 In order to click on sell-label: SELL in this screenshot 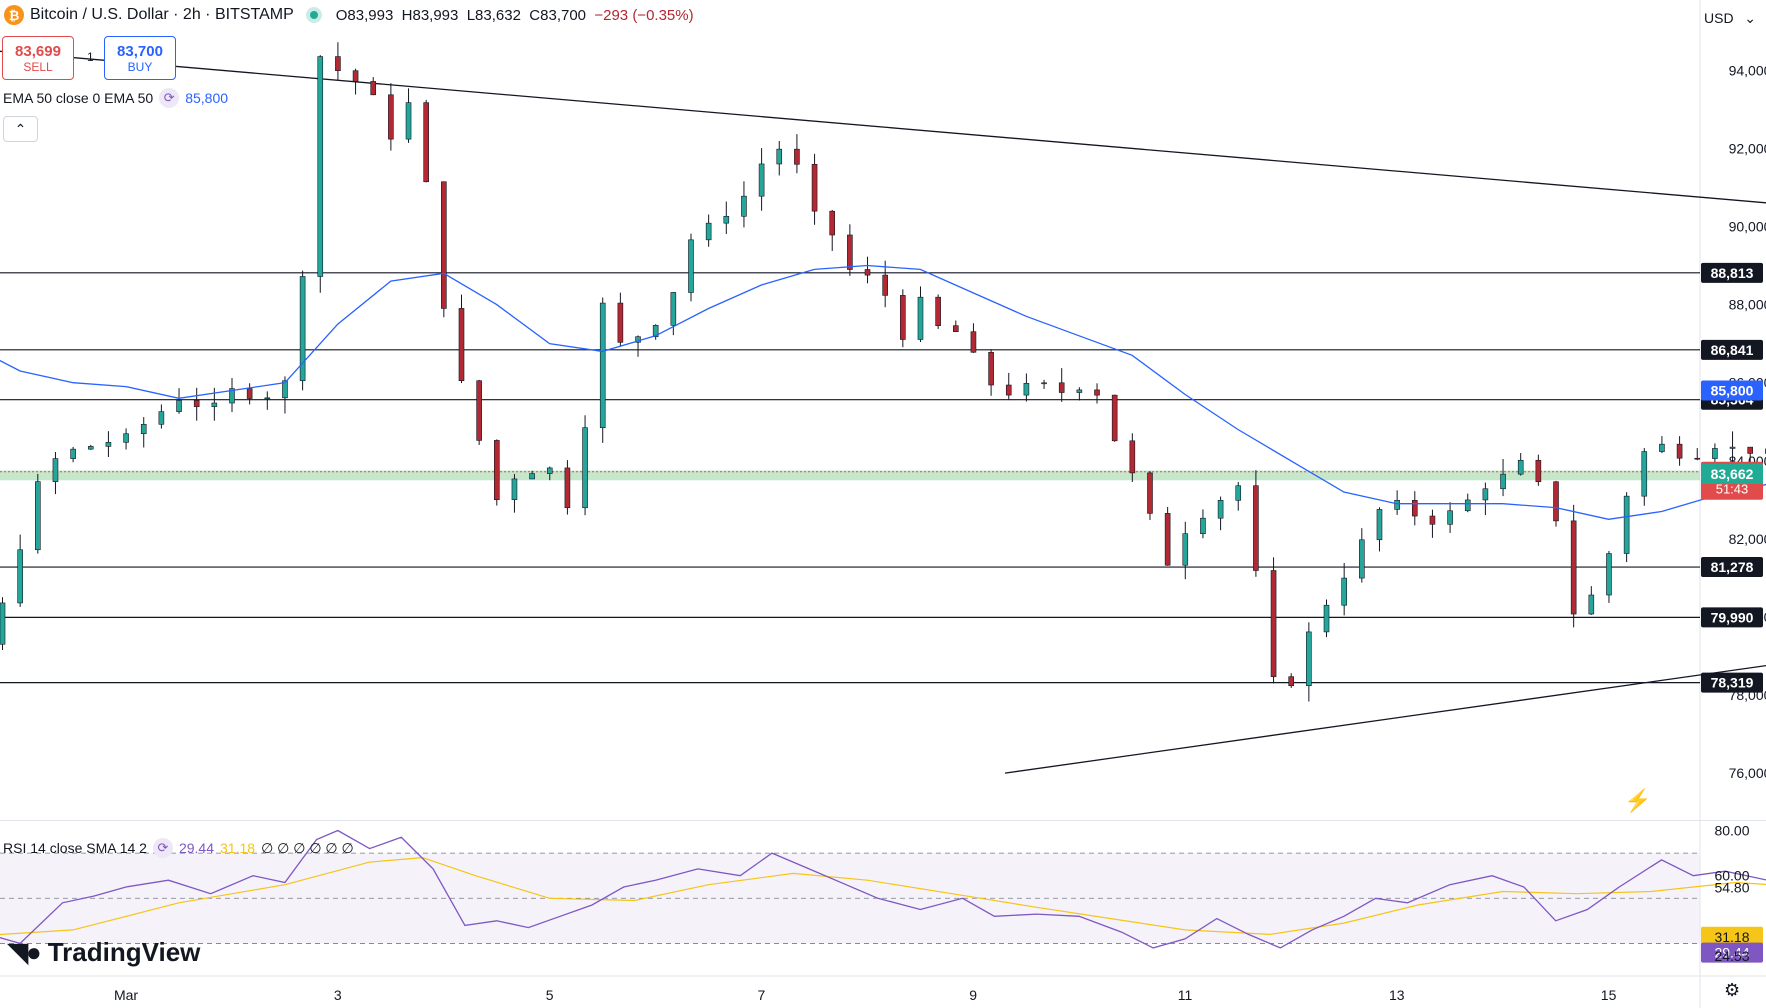, I will do `click(38, 66)`.